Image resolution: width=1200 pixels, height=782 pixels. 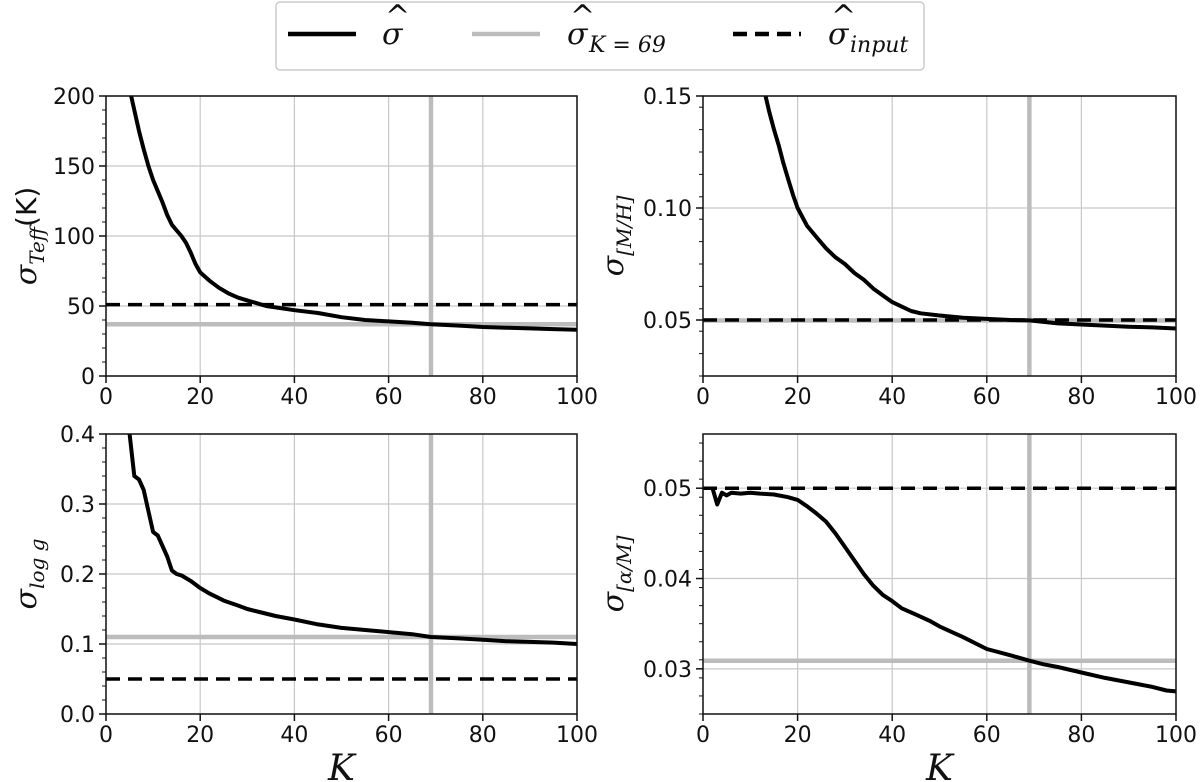 What do you see at coordinates (29, 236) in the screenshot?
I see `y-axis-label: σTeff(K)` at bounding box center [29, 236].